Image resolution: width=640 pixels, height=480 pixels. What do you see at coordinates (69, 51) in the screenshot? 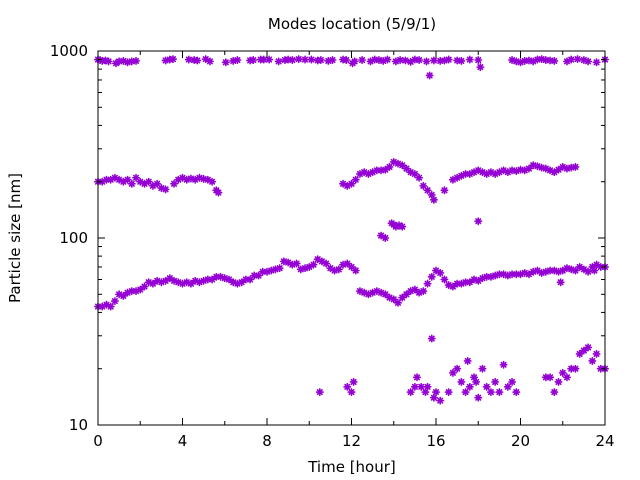
I see `y-tick-label: 1000` at bounding box center [69, 51].